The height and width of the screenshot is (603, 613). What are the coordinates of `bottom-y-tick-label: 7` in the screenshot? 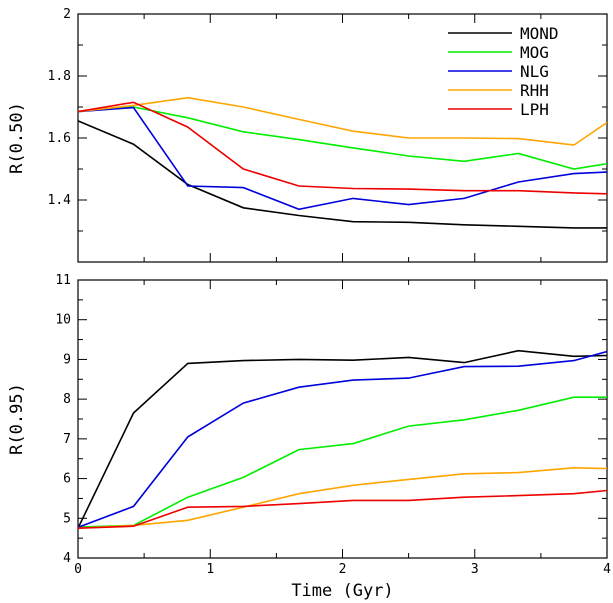 It's located at (67, 439).